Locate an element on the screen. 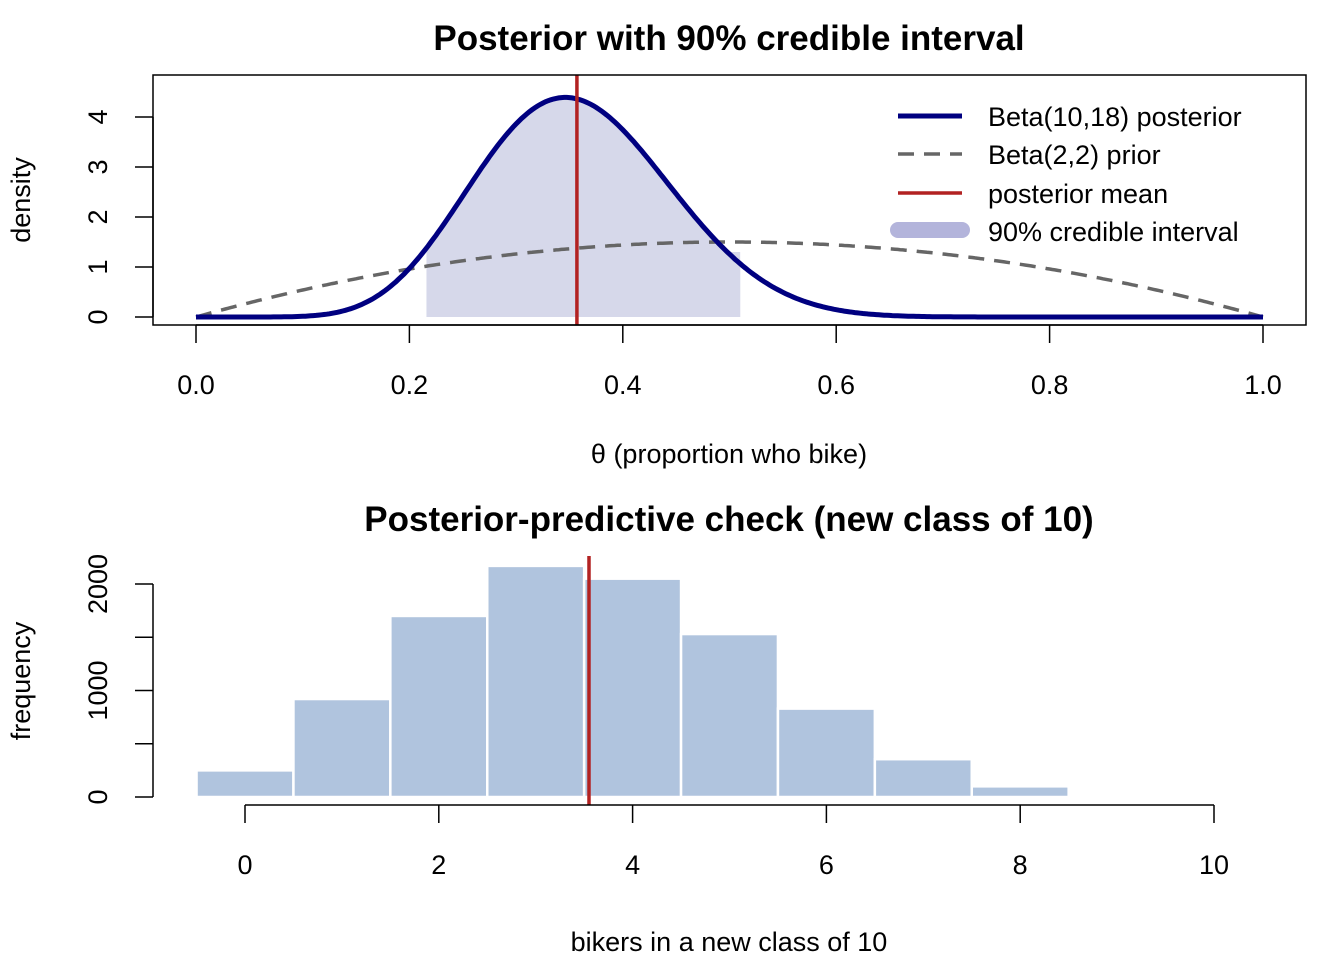  x-tick-label: 0.6 is located at coordinates (836, 385).